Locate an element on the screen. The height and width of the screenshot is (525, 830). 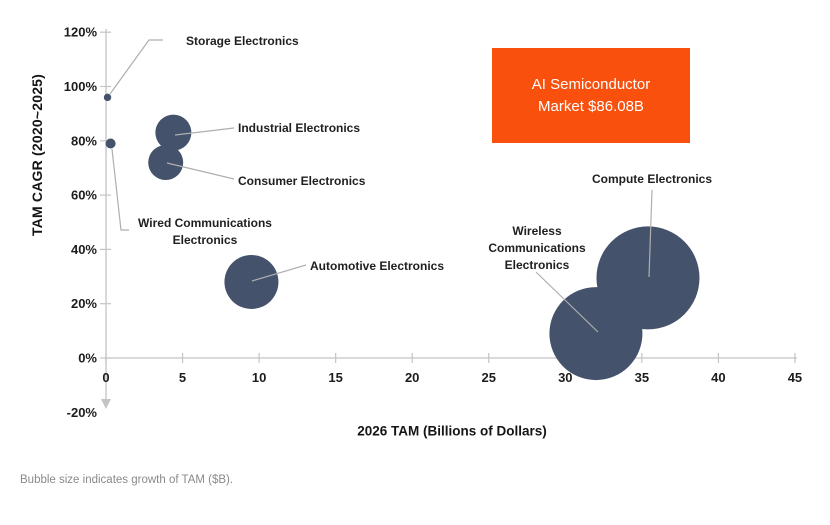
y-tick-label: 100% is located at coordinates (81, 86).